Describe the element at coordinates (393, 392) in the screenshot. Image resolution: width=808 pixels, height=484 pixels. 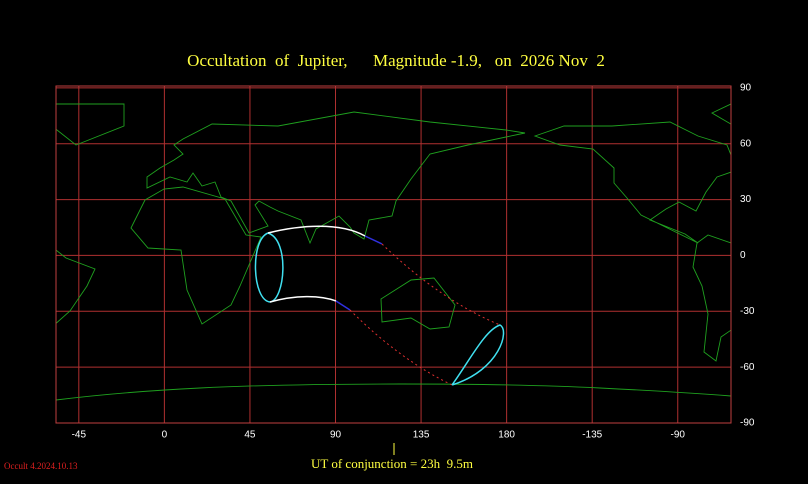
I see `antarctica` at that location.